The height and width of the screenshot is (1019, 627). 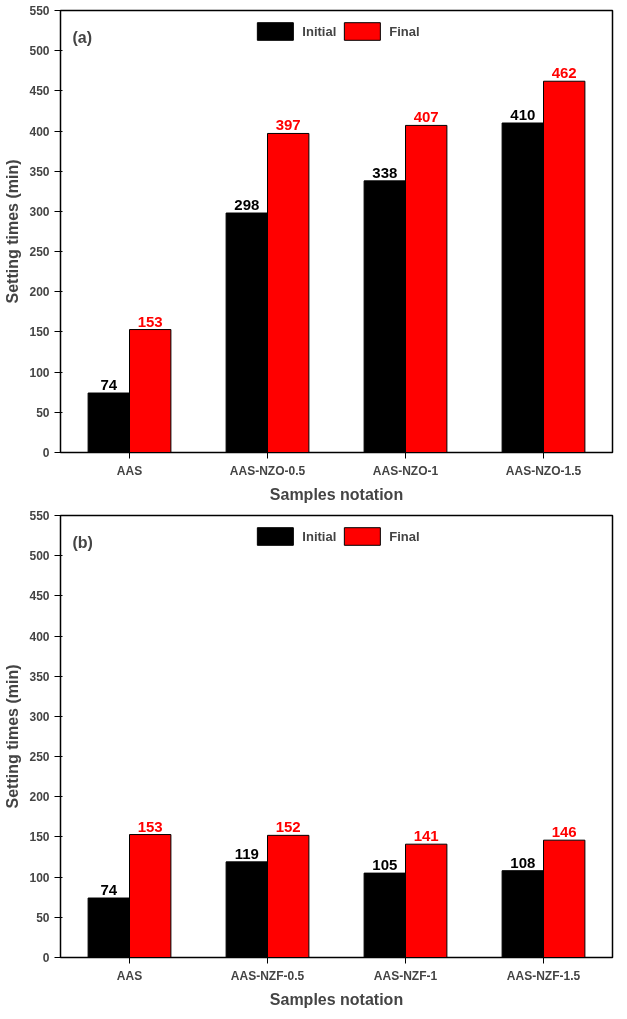 What do you see at coordinates (82, 37) in the screenshot?
I see `annotation: (a)` at bounding box center [82, 37].